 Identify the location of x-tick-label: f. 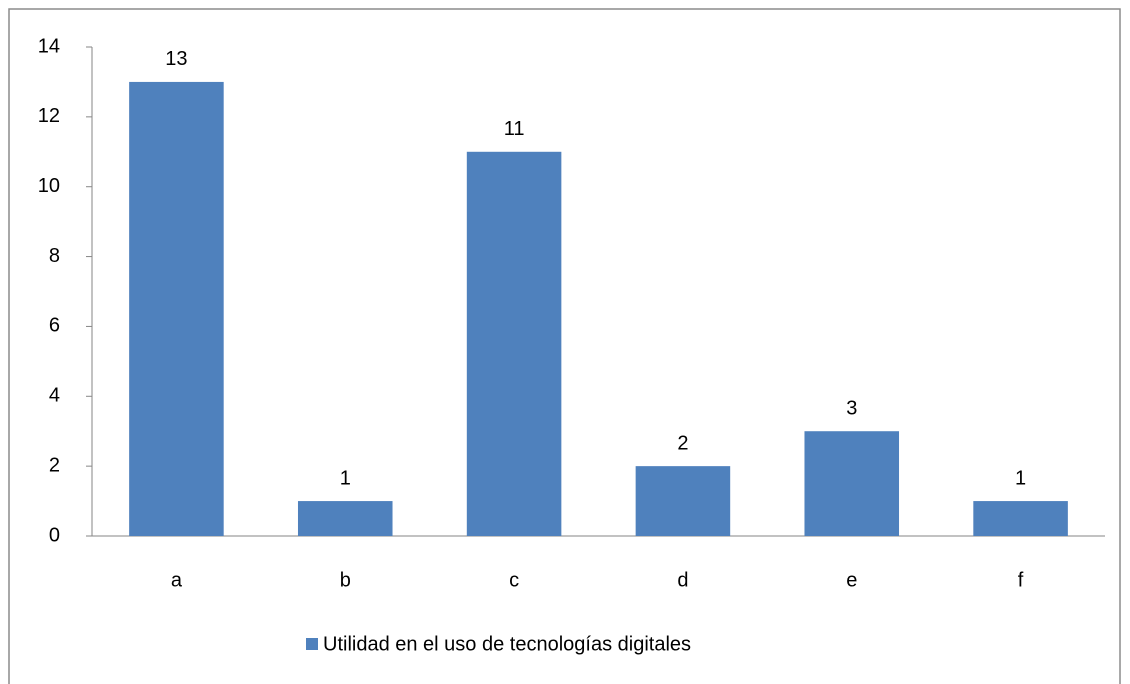
(1021, 580).